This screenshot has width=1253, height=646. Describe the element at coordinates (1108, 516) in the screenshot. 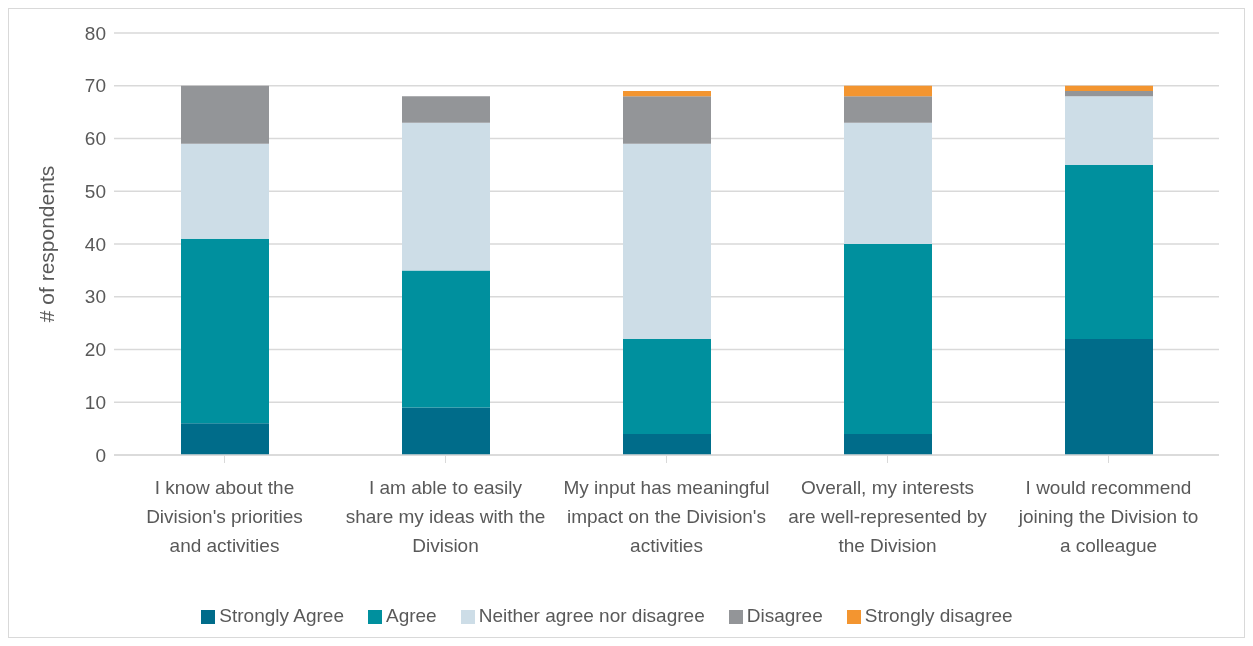

I see `x-tick-label: I would recommend joining the Division to a colleague` at that location.